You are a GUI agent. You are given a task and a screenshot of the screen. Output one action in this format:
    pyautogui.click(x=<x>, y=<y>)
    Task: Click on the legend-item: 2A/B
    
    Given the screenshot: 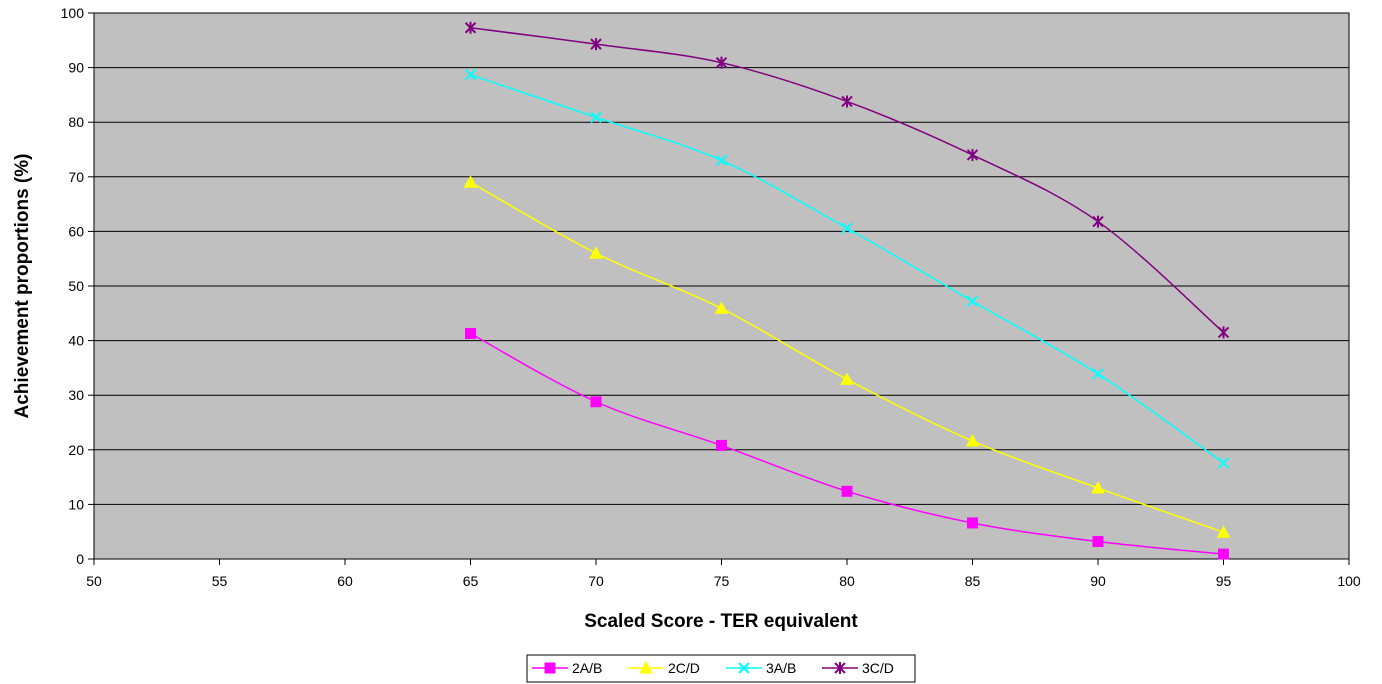 What is the action you would take?
    pyautogui.click(x=567, y=668)
    